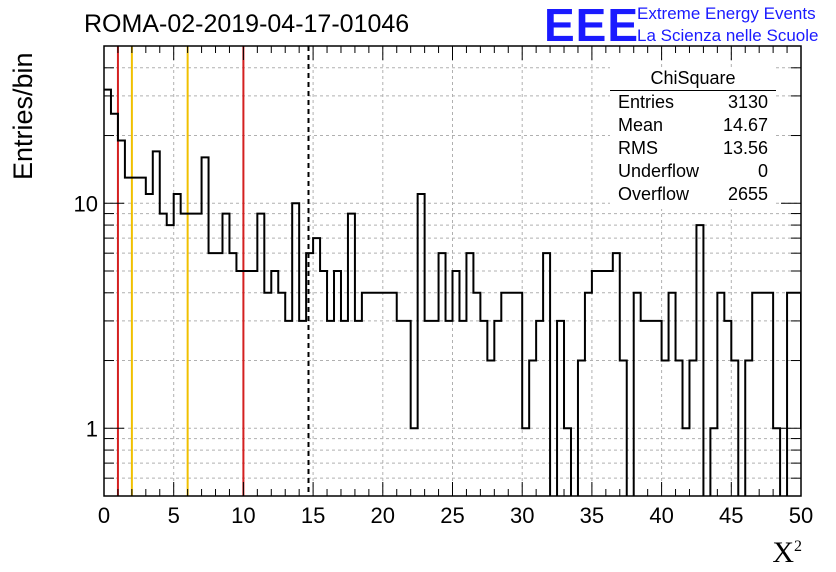  Describe the element at coordinates (747, 102) in the screenshot. I see `stats-value: 3130` at that location.